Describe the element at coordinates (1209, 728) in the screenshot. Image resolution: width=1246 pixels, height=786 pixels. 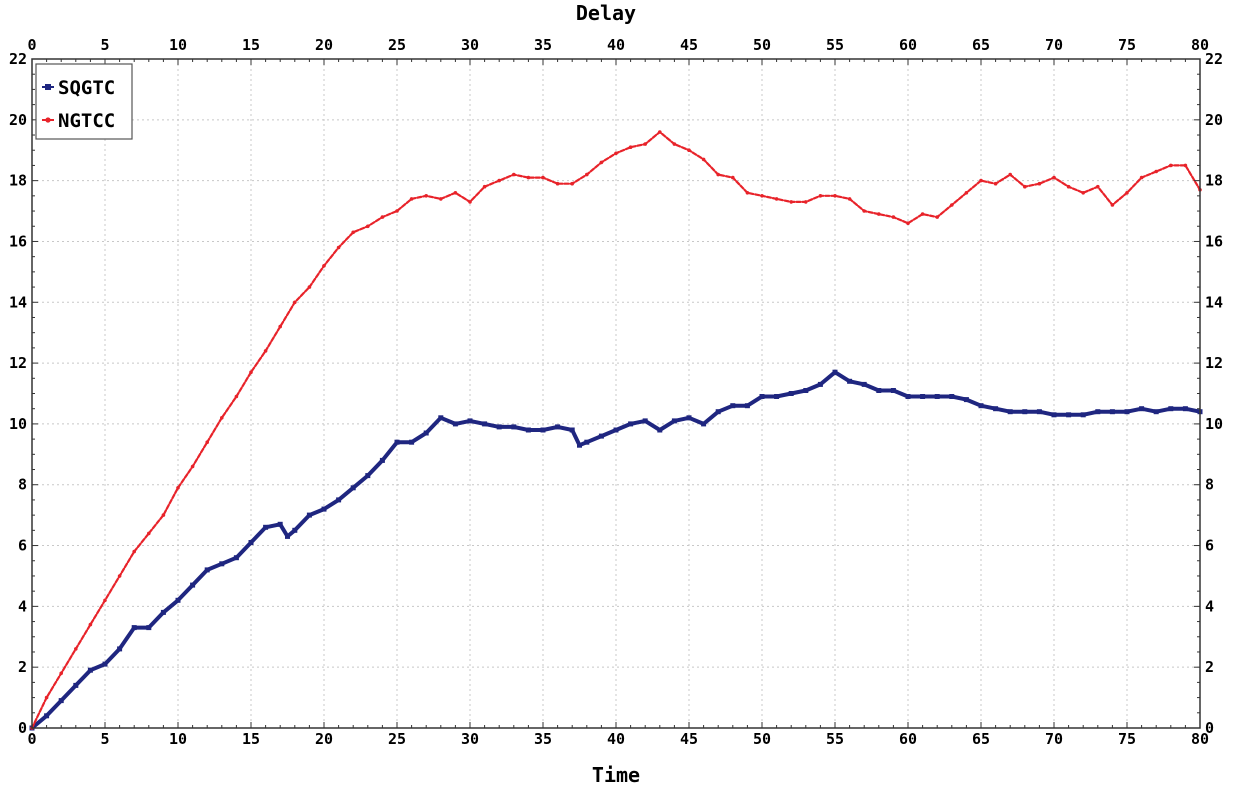
I see `y-tick-label-right: 0` at that location.